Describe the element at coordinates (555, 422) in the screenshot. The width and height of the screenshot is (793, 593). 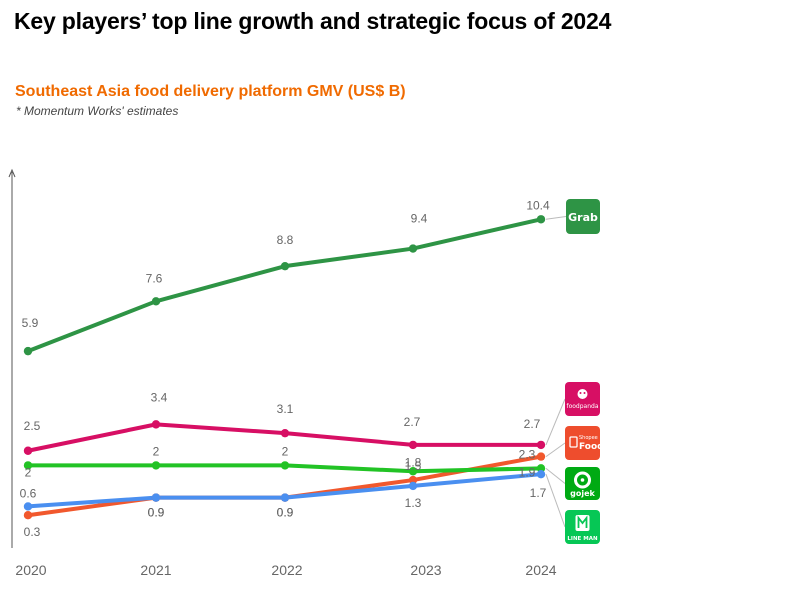
I see `foodpanda-logo-connector` at that location.